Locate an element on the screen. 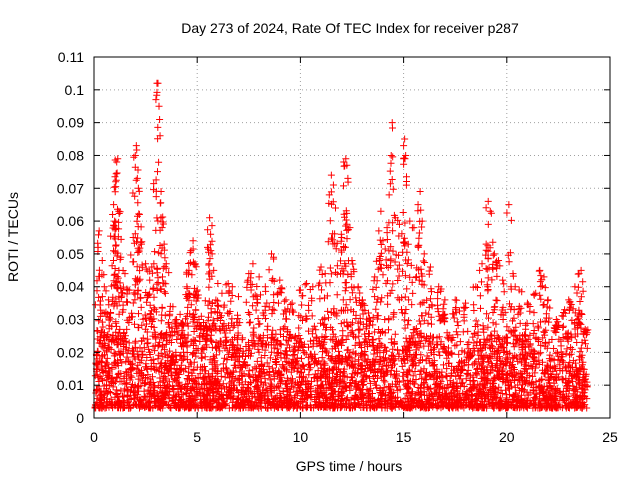  y-tick-label: 0.02 is located at coordinates (70, 352).